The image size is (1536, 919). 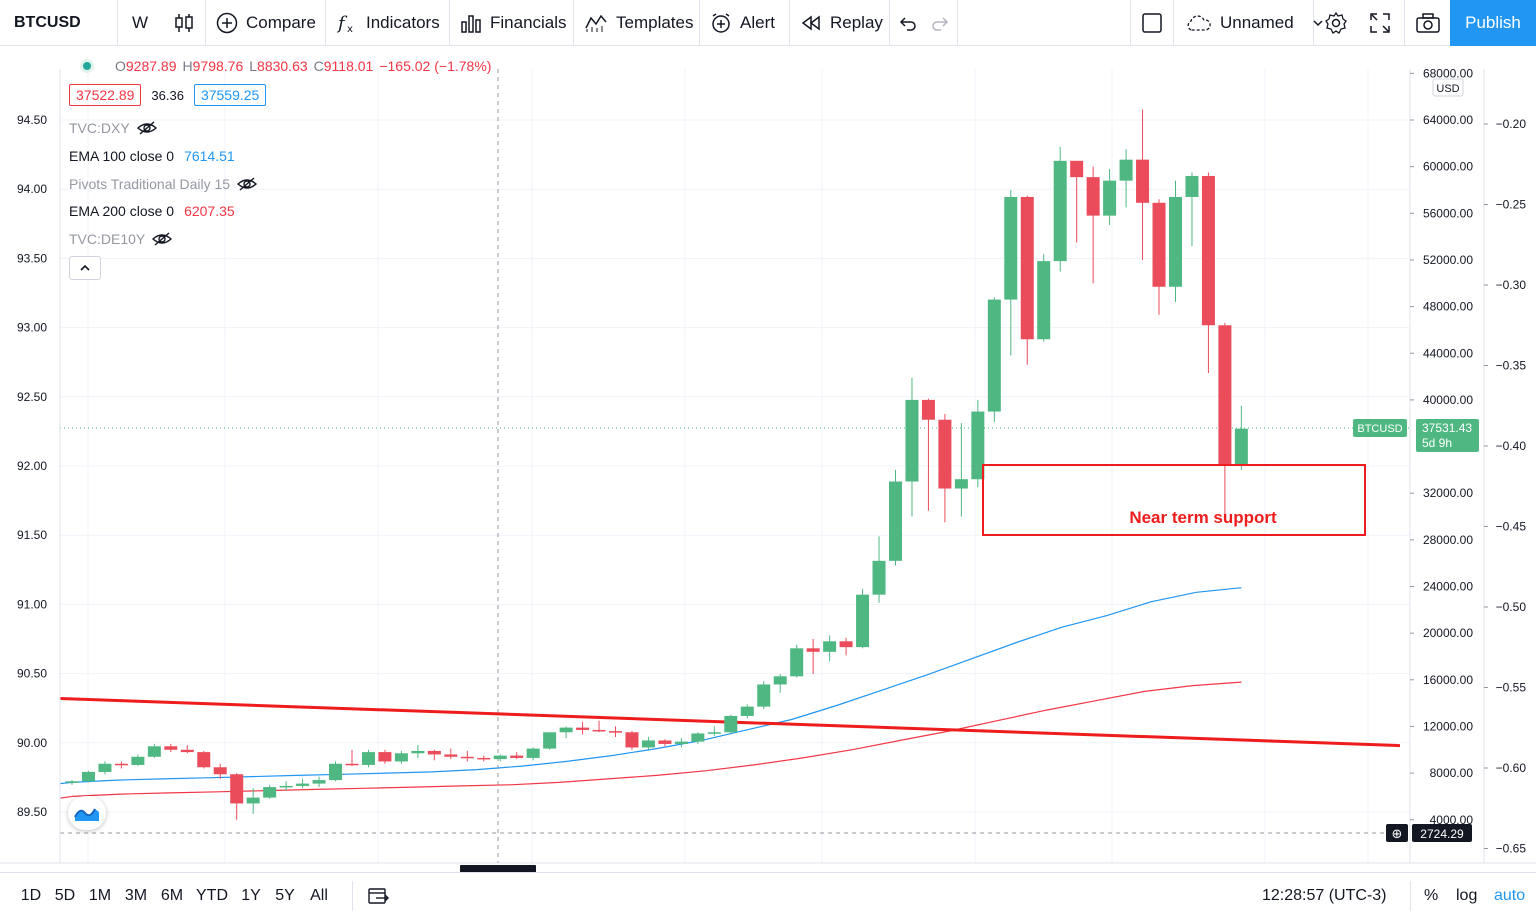 What do you see at coordinates (172, 895) in the screenshot?
I see `range-6m: 6M` at bounding box center [172, 895].